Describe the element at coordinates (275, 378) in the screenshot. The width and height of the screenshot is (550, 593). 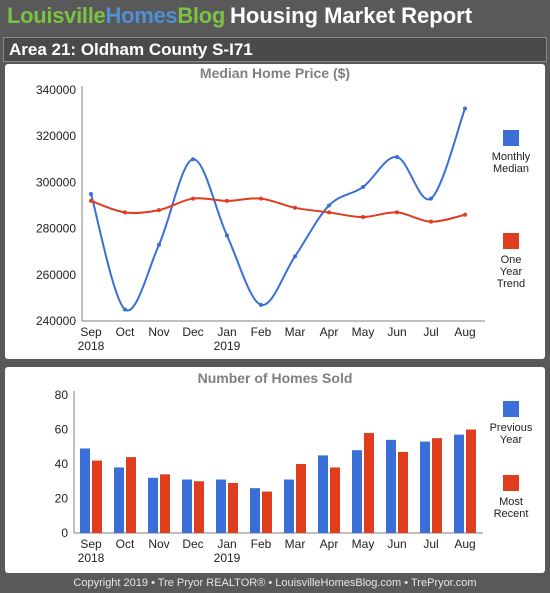
I see `chart-title: Number of Homes Sold` at that location.